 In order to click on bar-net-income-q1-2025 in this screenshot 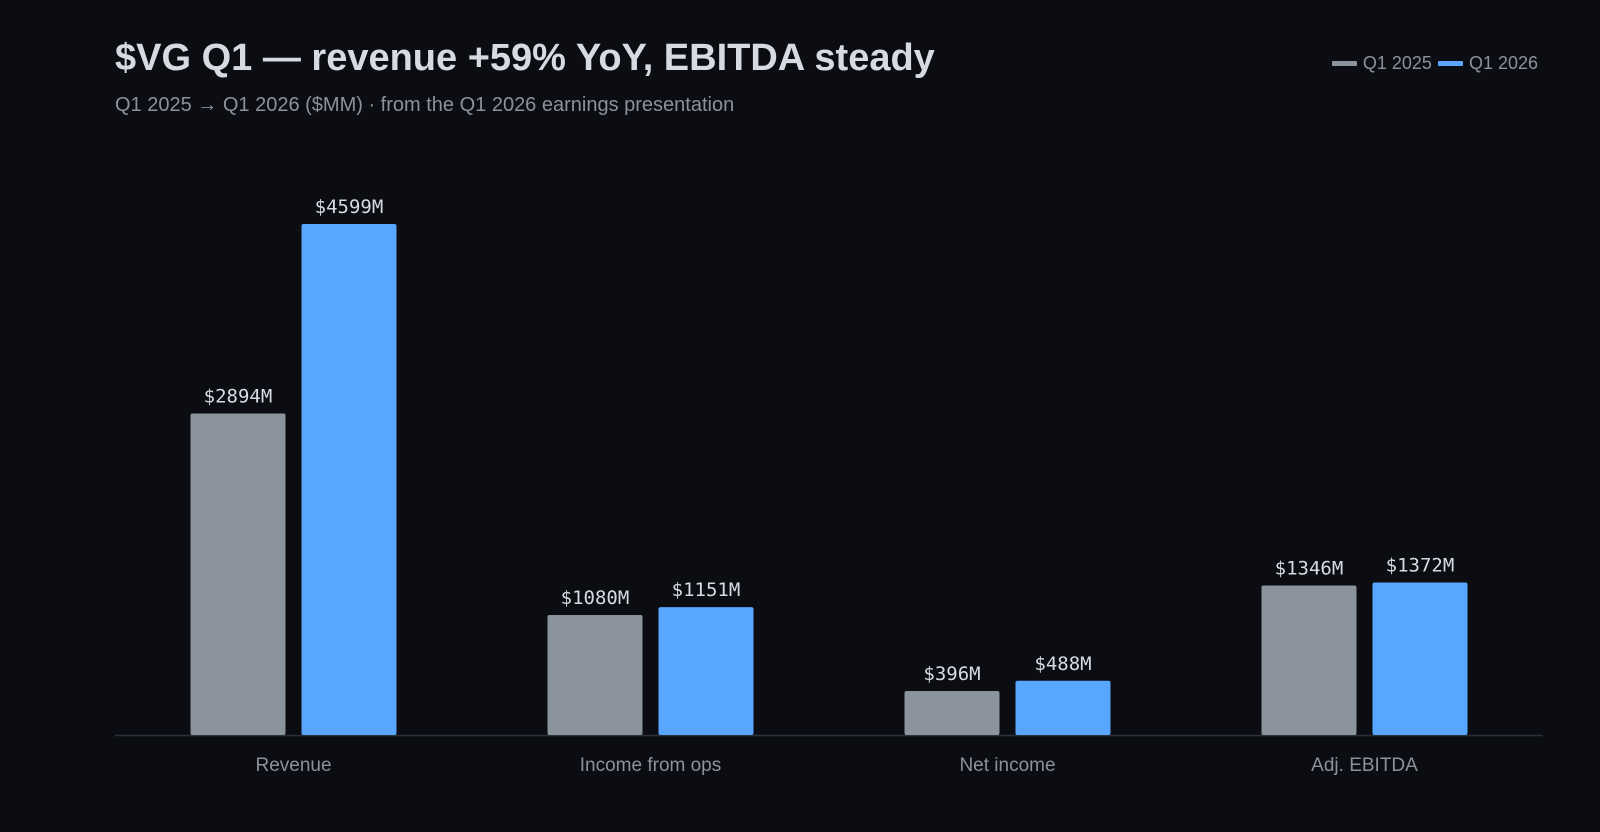, I will do `click(952, 713)`.